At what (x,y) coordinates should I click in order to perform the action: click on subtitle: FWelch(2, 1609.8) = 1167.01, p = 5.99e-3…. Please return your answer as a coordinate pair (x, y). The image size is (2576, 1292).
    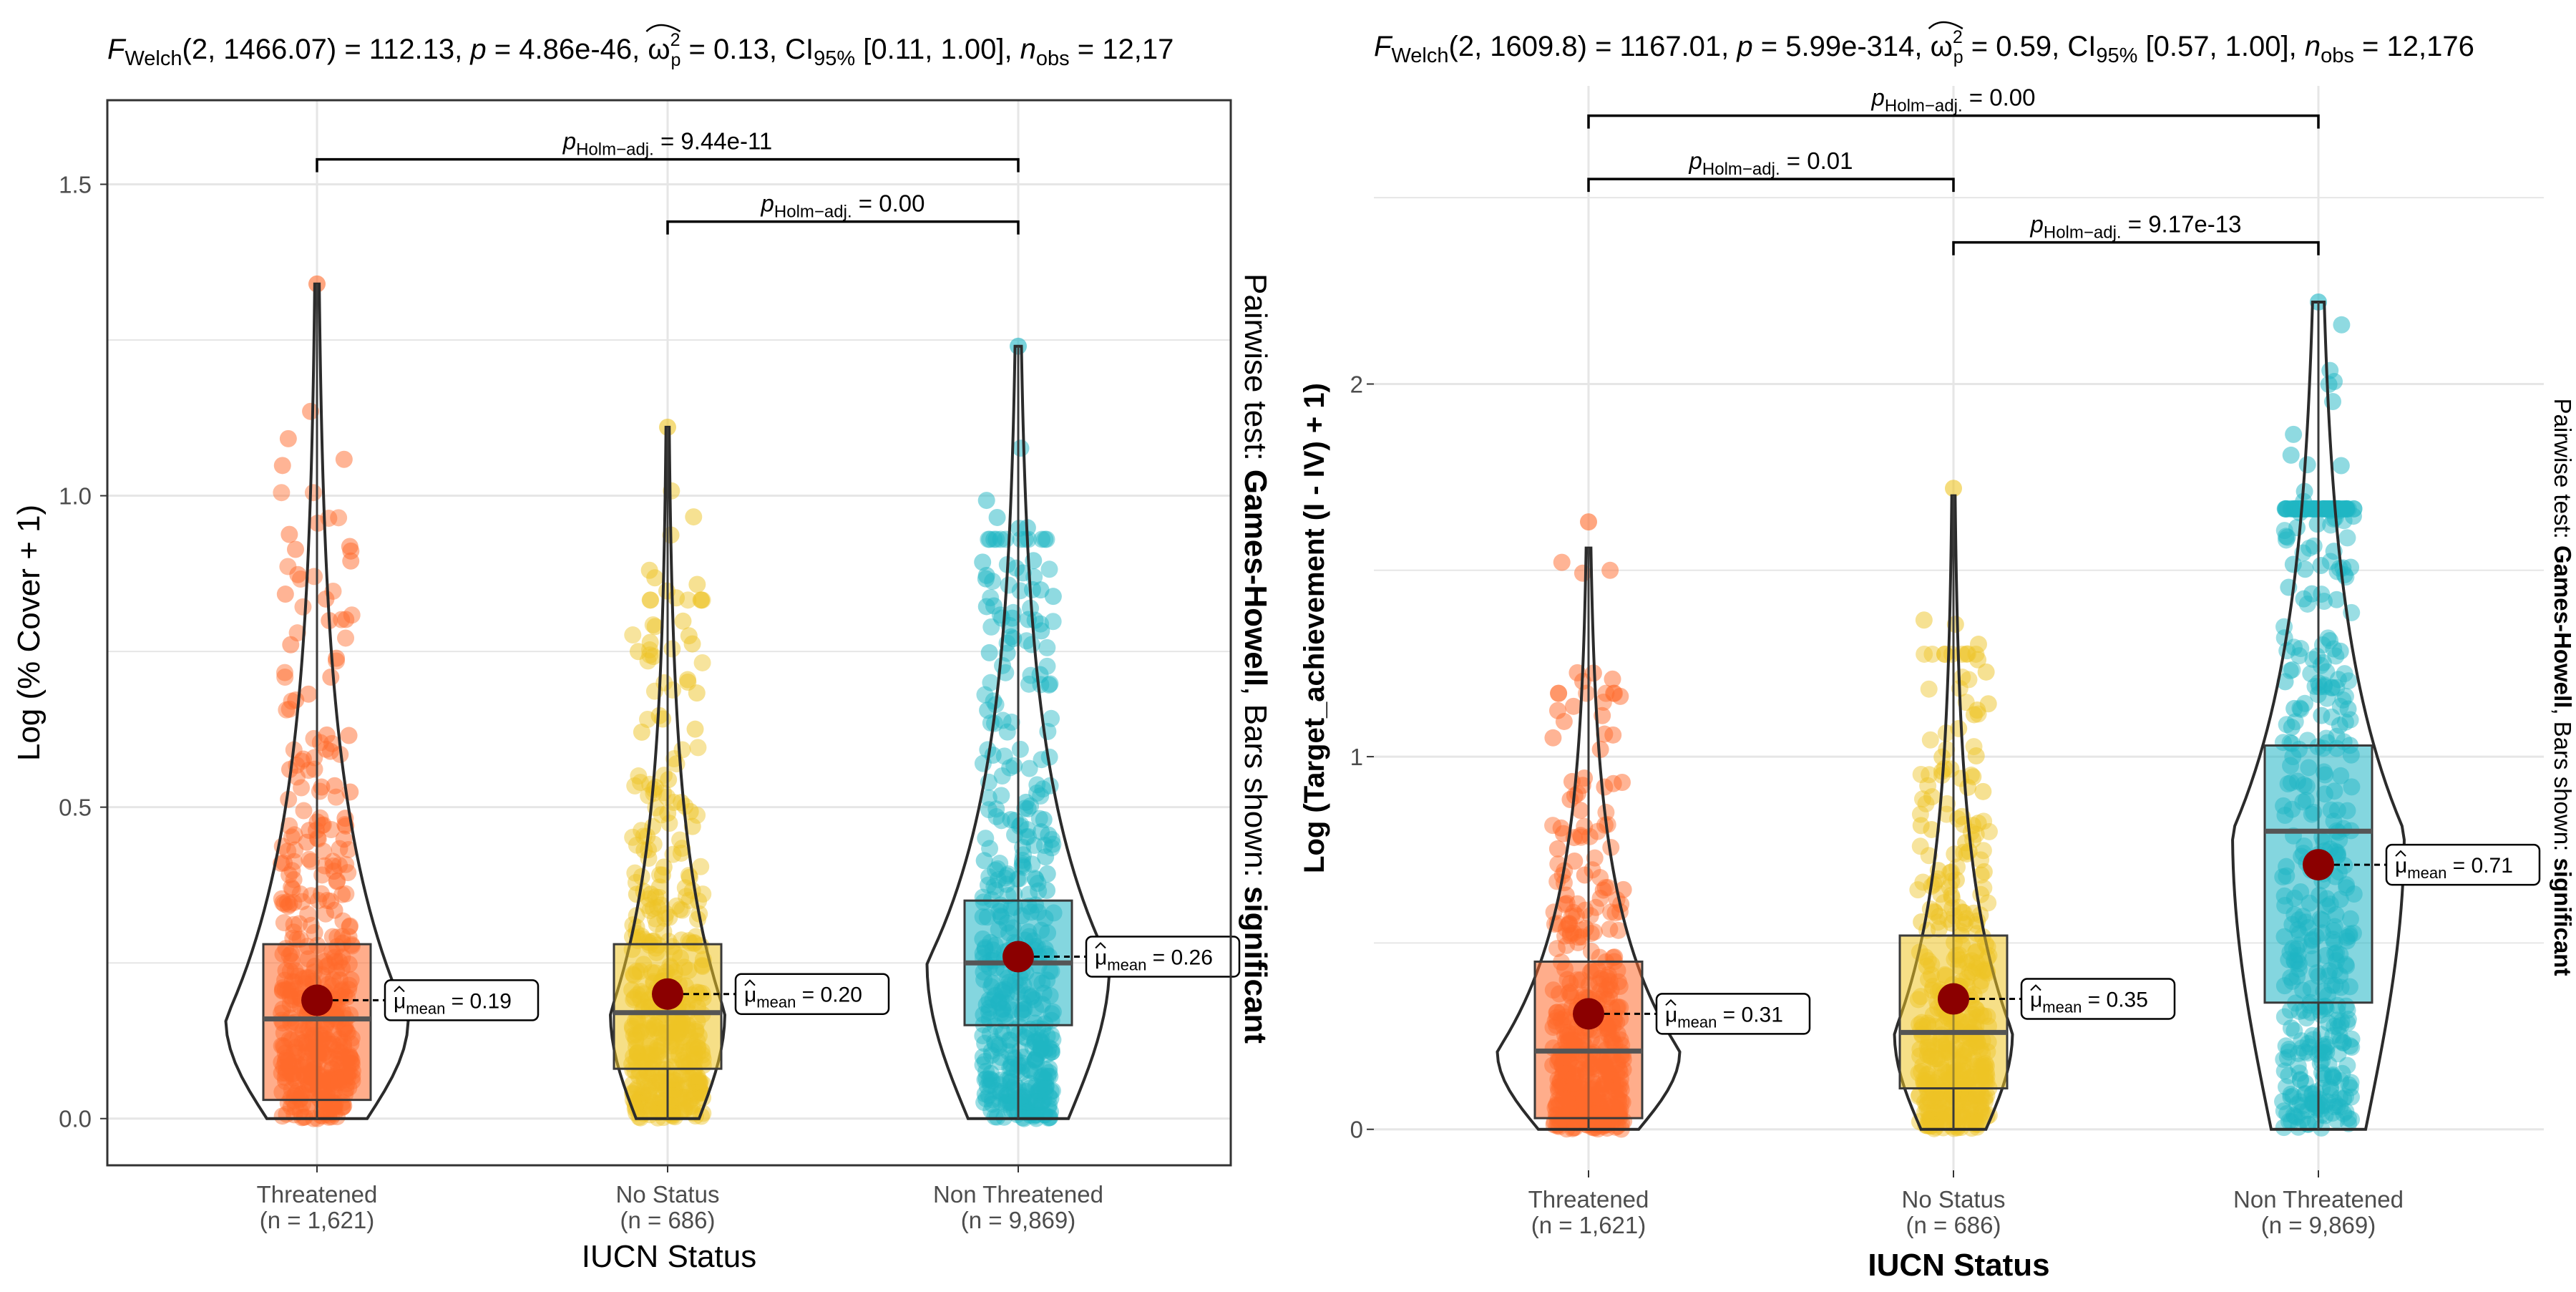
    Looking at the image, I should click on (1924, 44).